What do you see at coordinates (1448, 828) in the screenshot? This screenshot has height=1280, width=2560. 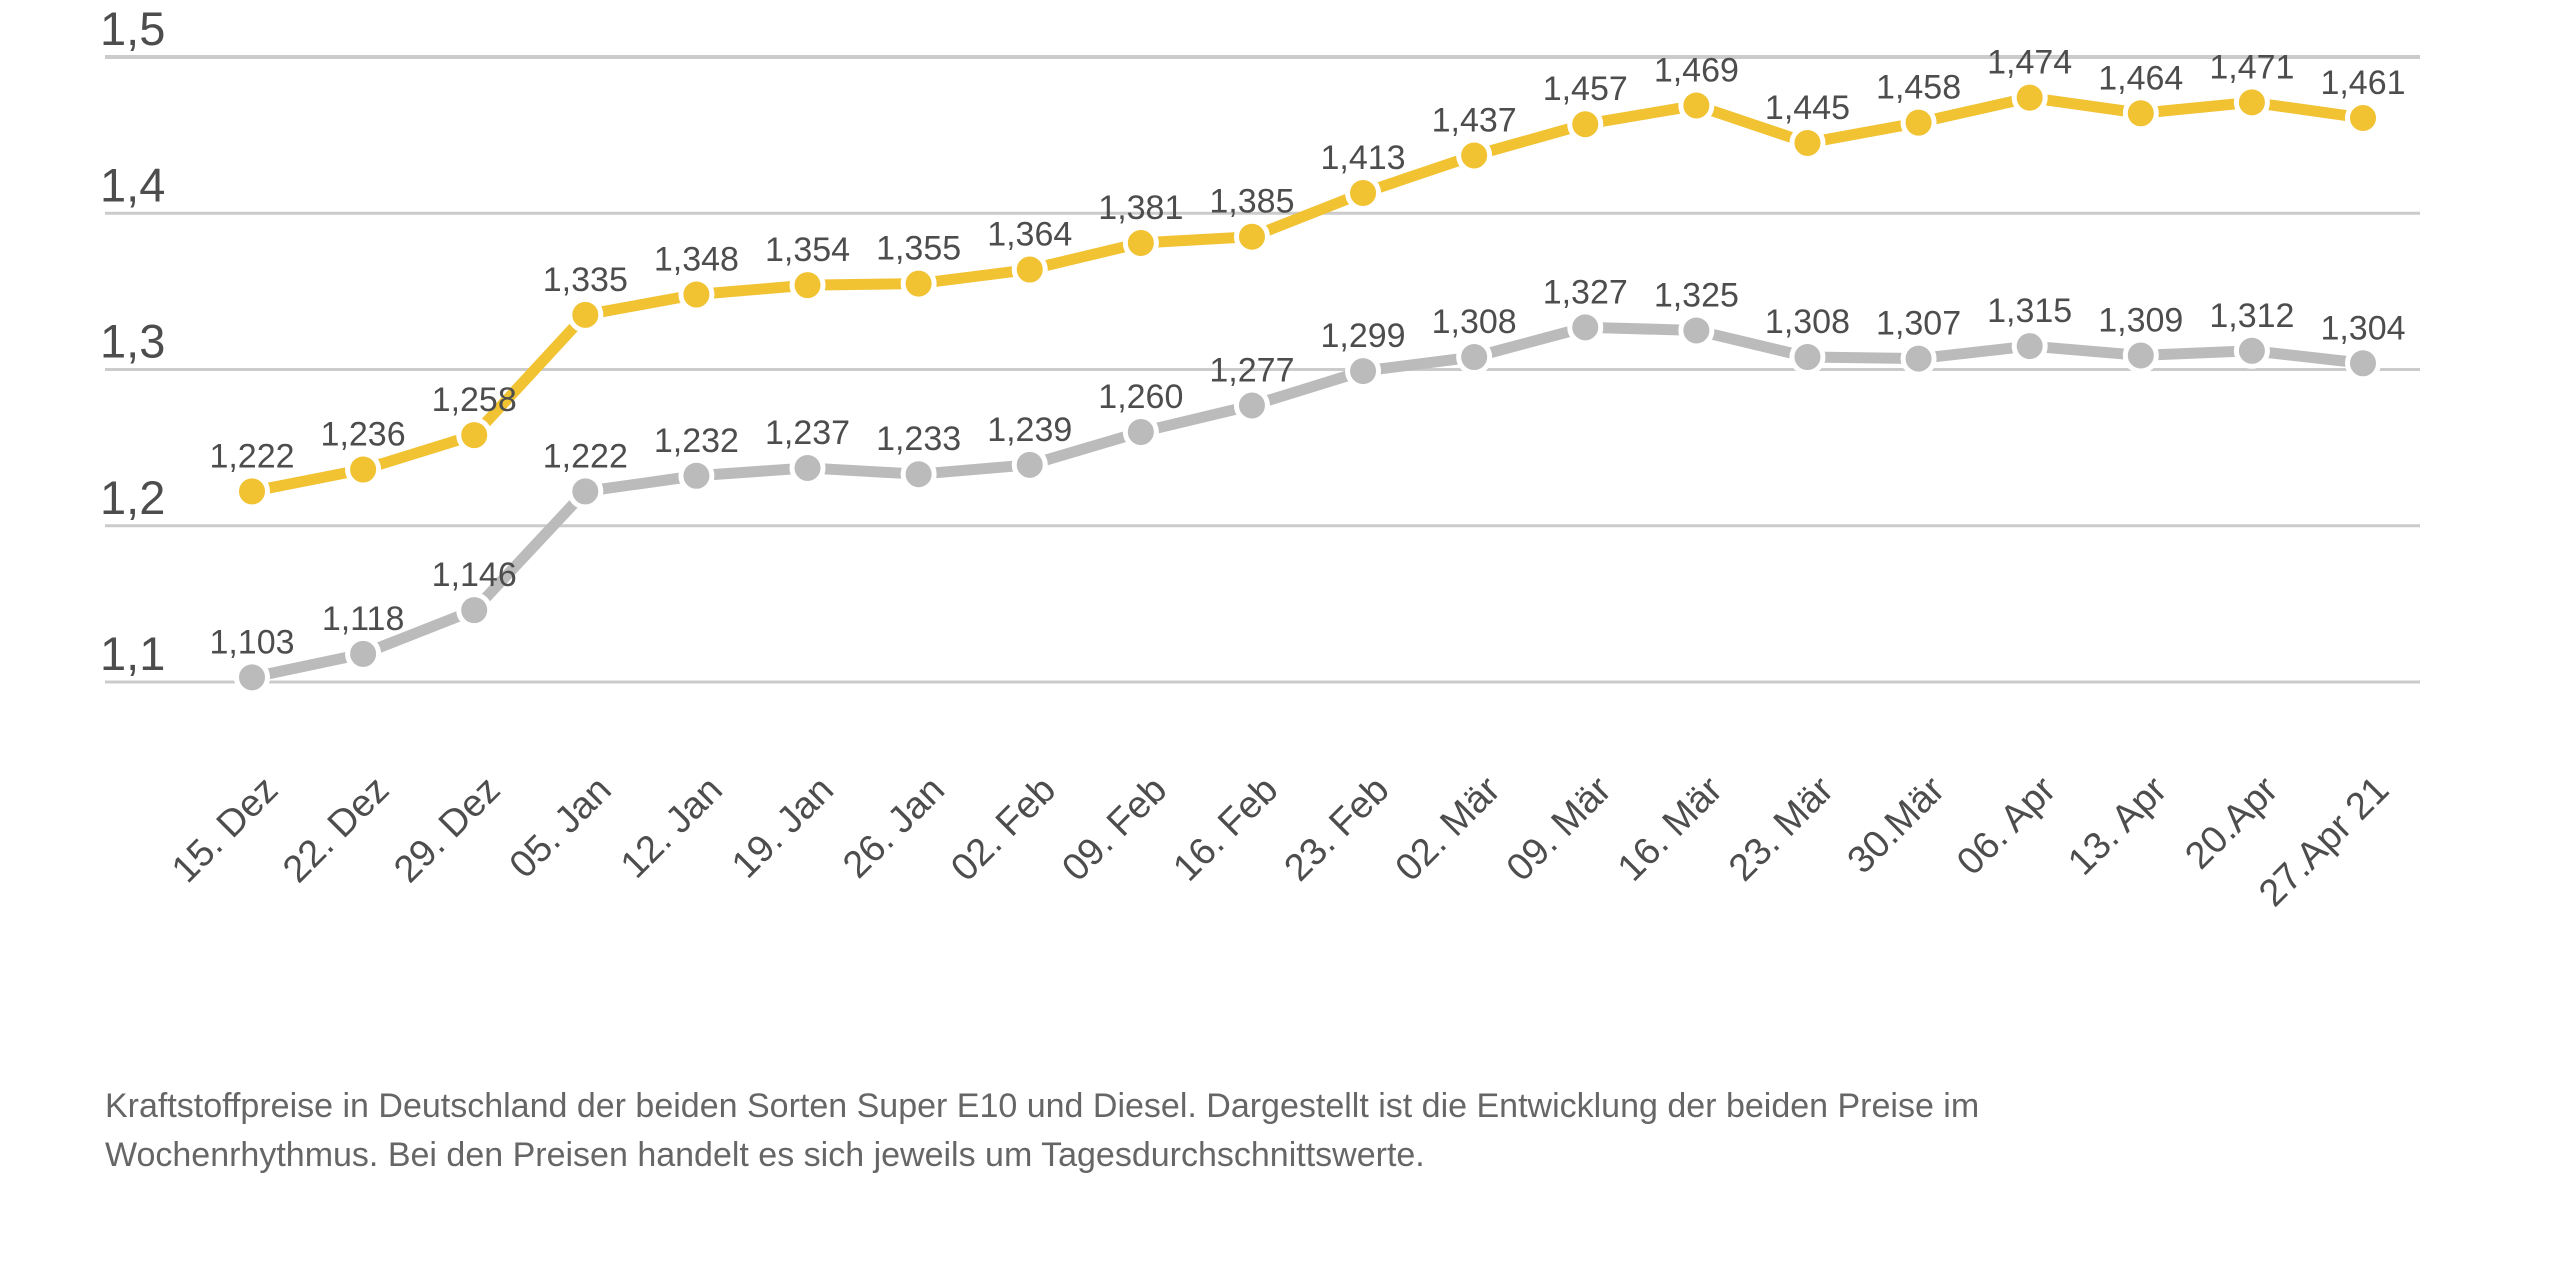 I see `x-axis-tick-label: 02. Mär` at bounding box center [1448, 828].